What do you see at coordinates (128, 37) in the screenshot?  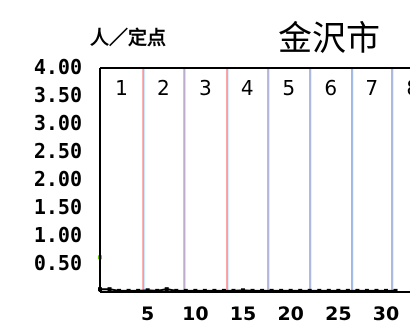 I see `y-axis-unit-label: 人／定点` at bounding box center [128, 37].